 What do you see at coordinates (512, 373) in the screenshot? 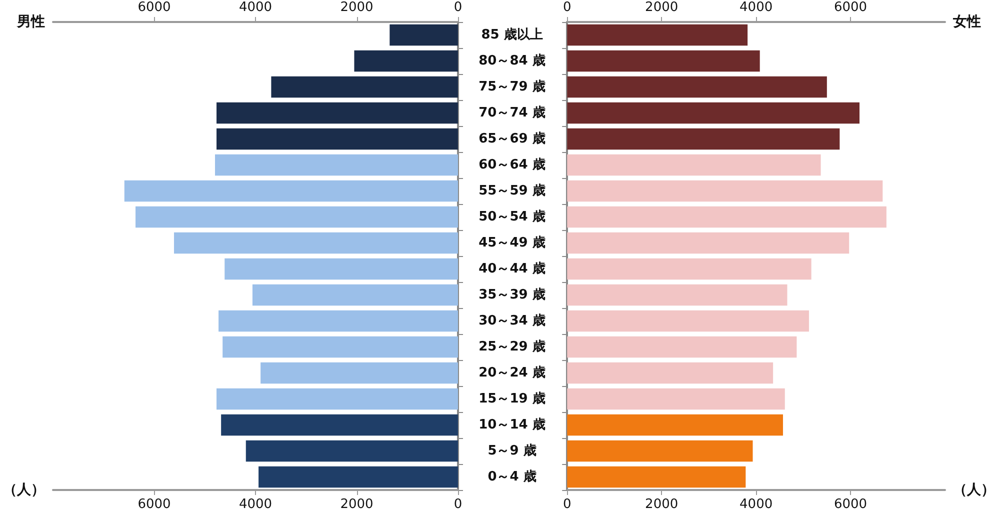
I see `y-tick-label: 20～24 歳` at bounding box center [512, 373].